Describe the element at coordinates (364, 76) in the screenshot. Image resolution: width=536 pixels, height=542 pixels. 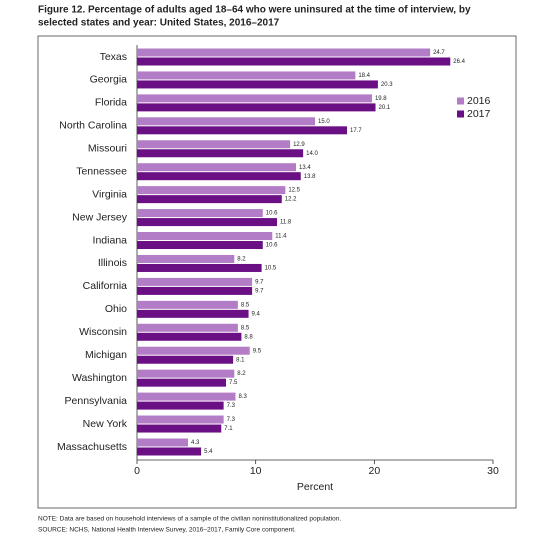
I see `data-label: 18.4` at that location.